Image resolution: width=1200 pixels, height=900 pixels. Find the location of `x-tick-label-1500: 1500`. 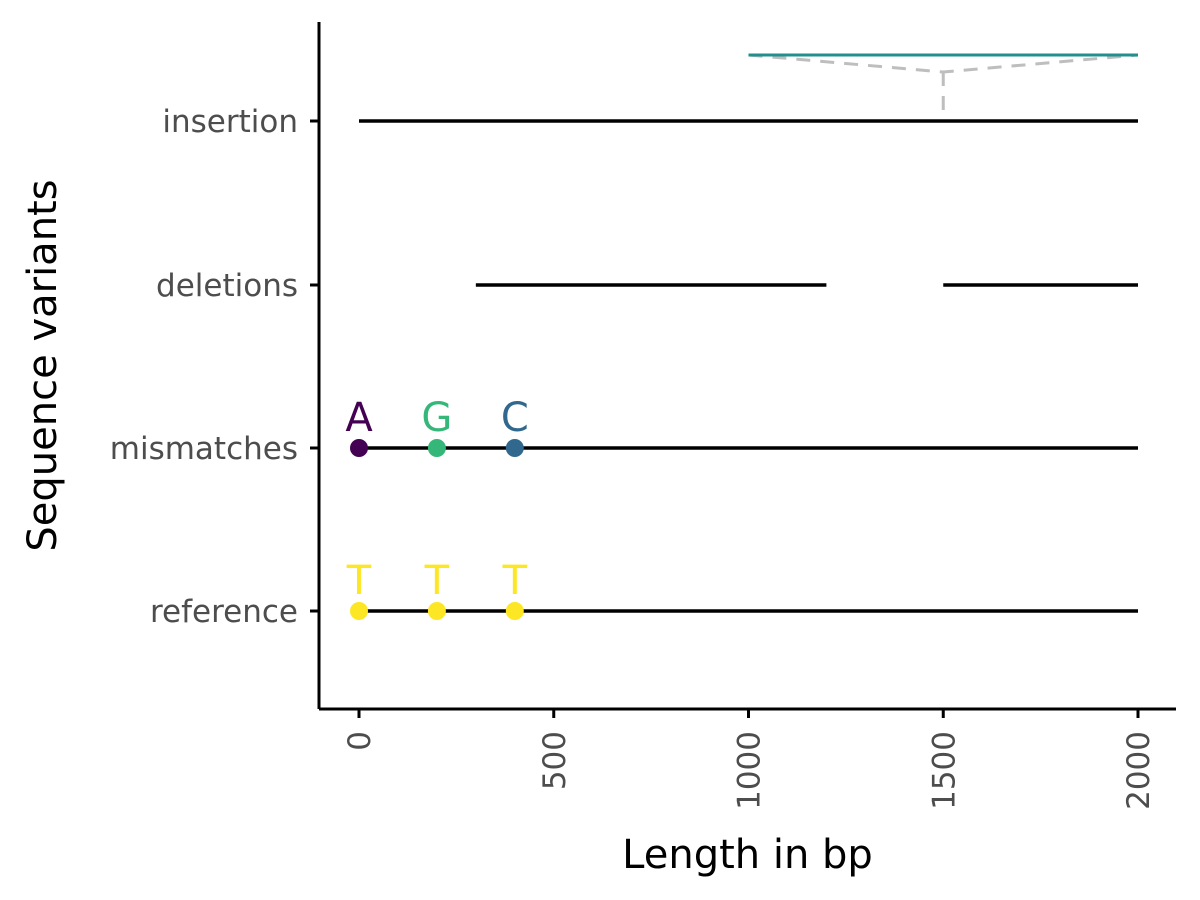

x-tick-label-1500: 1500 is located at coordinates (944, 770).